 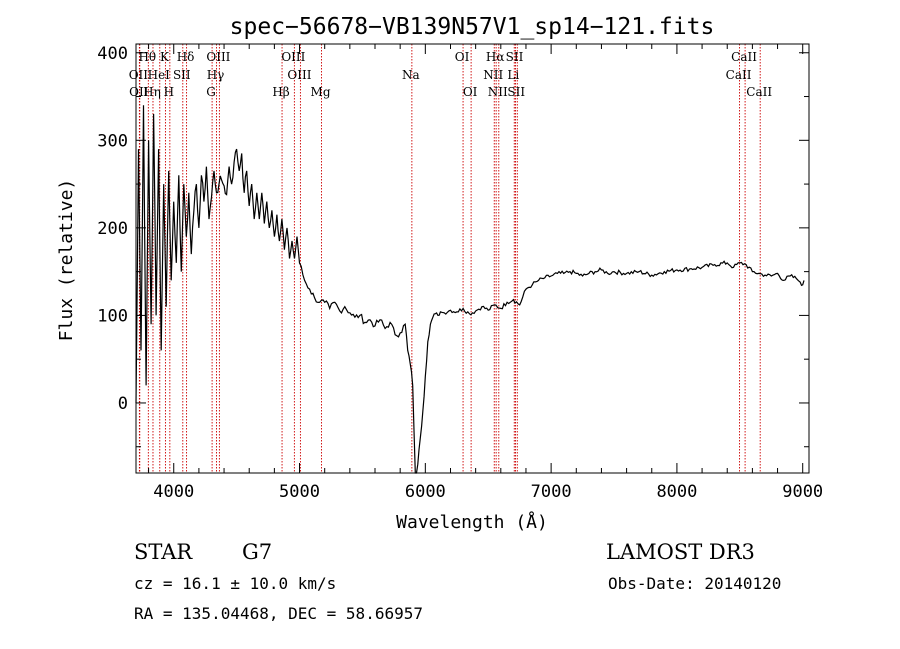 What do you see at coordinates (513, 75) in the screenshot?
I see `spectral-line-label: Li` at bounding box center [513, 75].